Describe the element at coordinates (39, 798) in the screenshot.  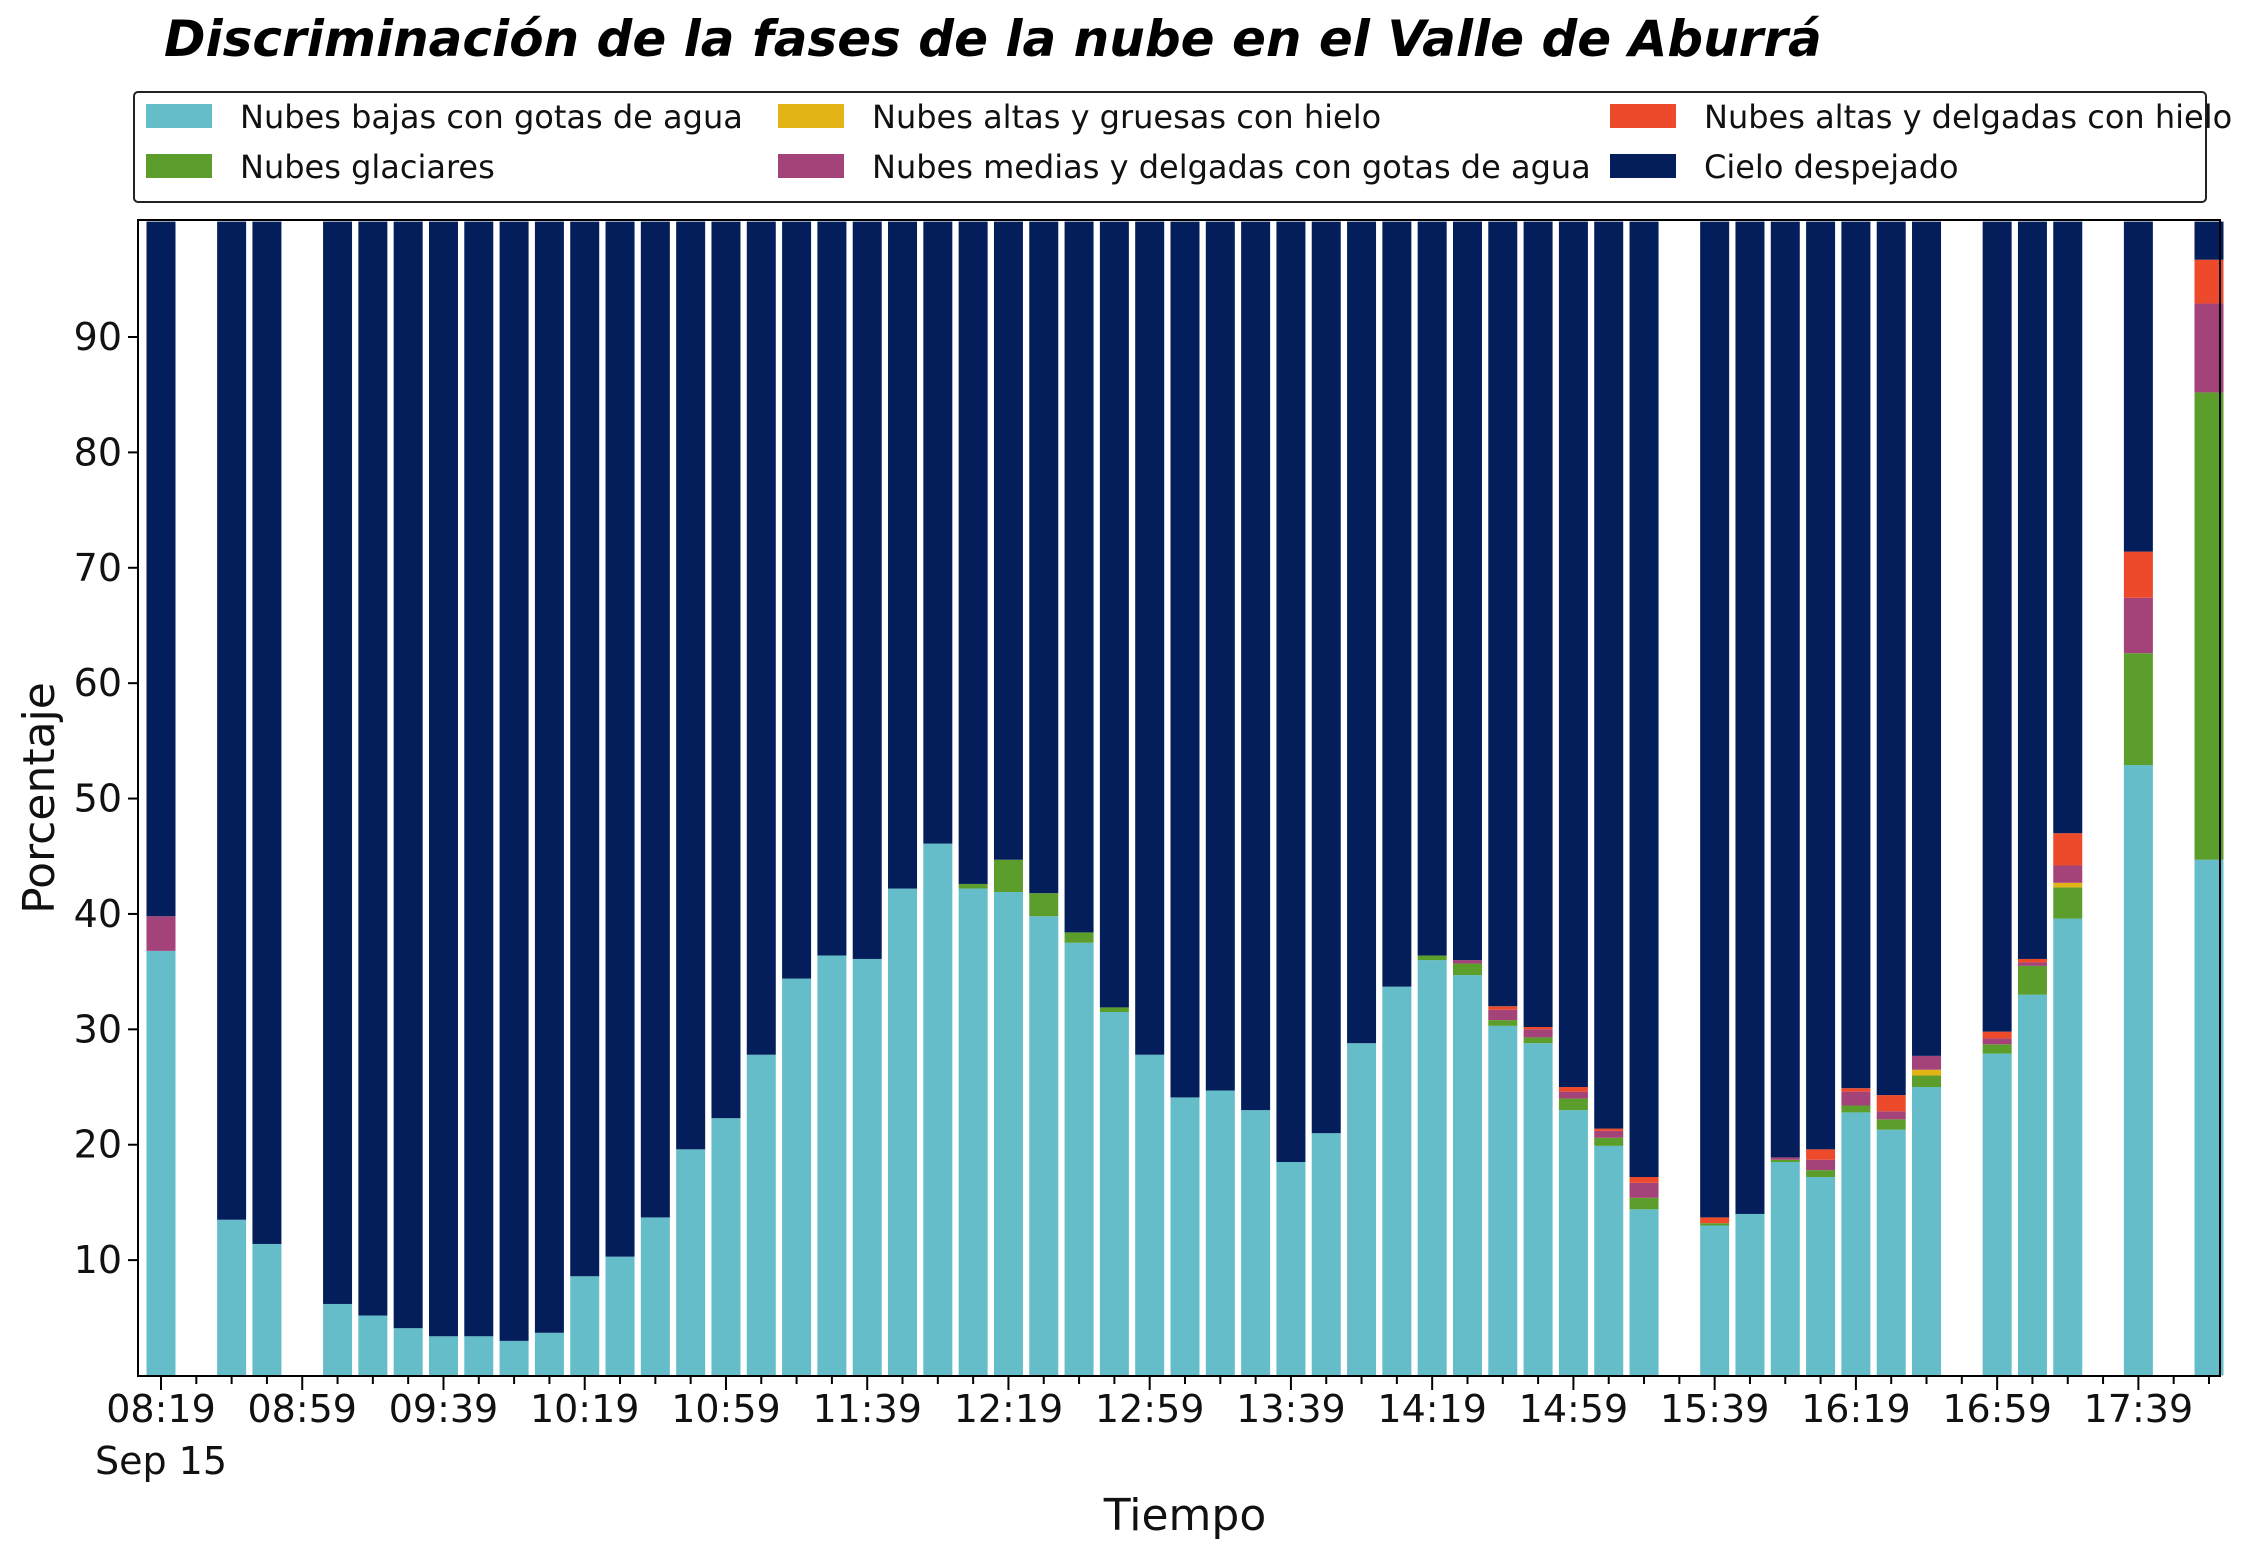
I see `y-axis-label: Porcentaje` at that location.